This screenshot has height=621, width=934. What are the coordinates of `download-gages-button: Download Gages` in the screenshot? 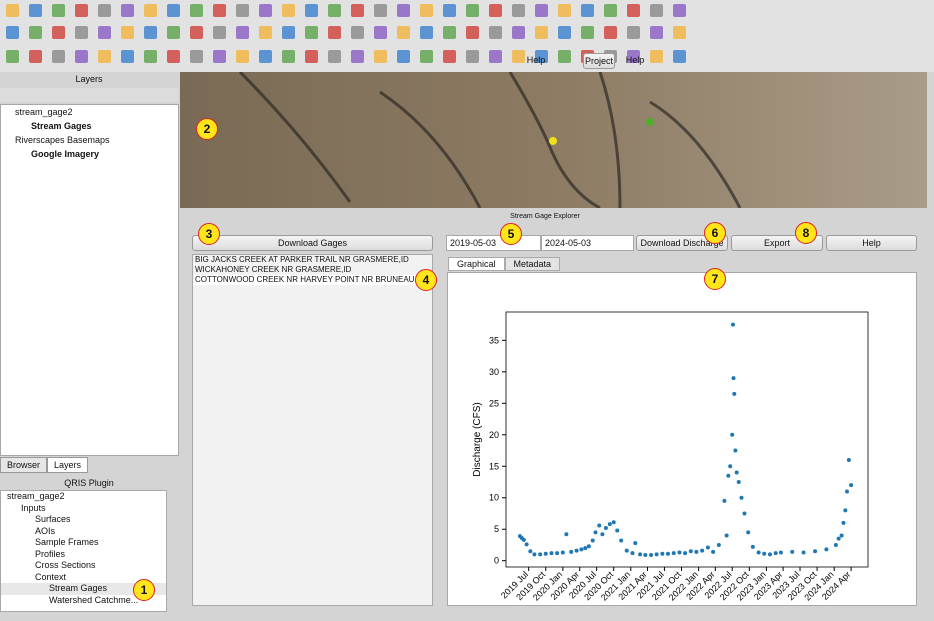 It's located at (312, 243).